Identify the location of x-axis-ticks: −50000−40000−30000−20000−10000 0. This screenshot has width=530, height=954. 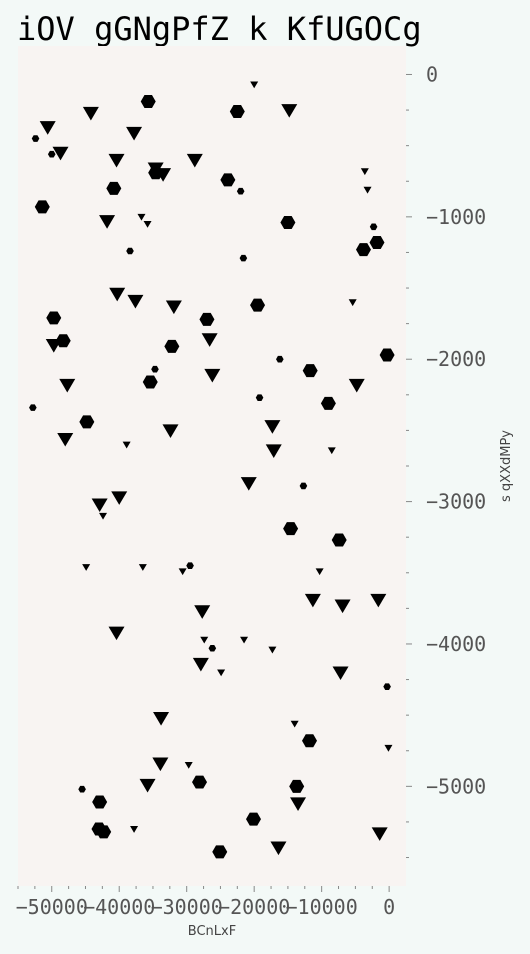
(205, 902).